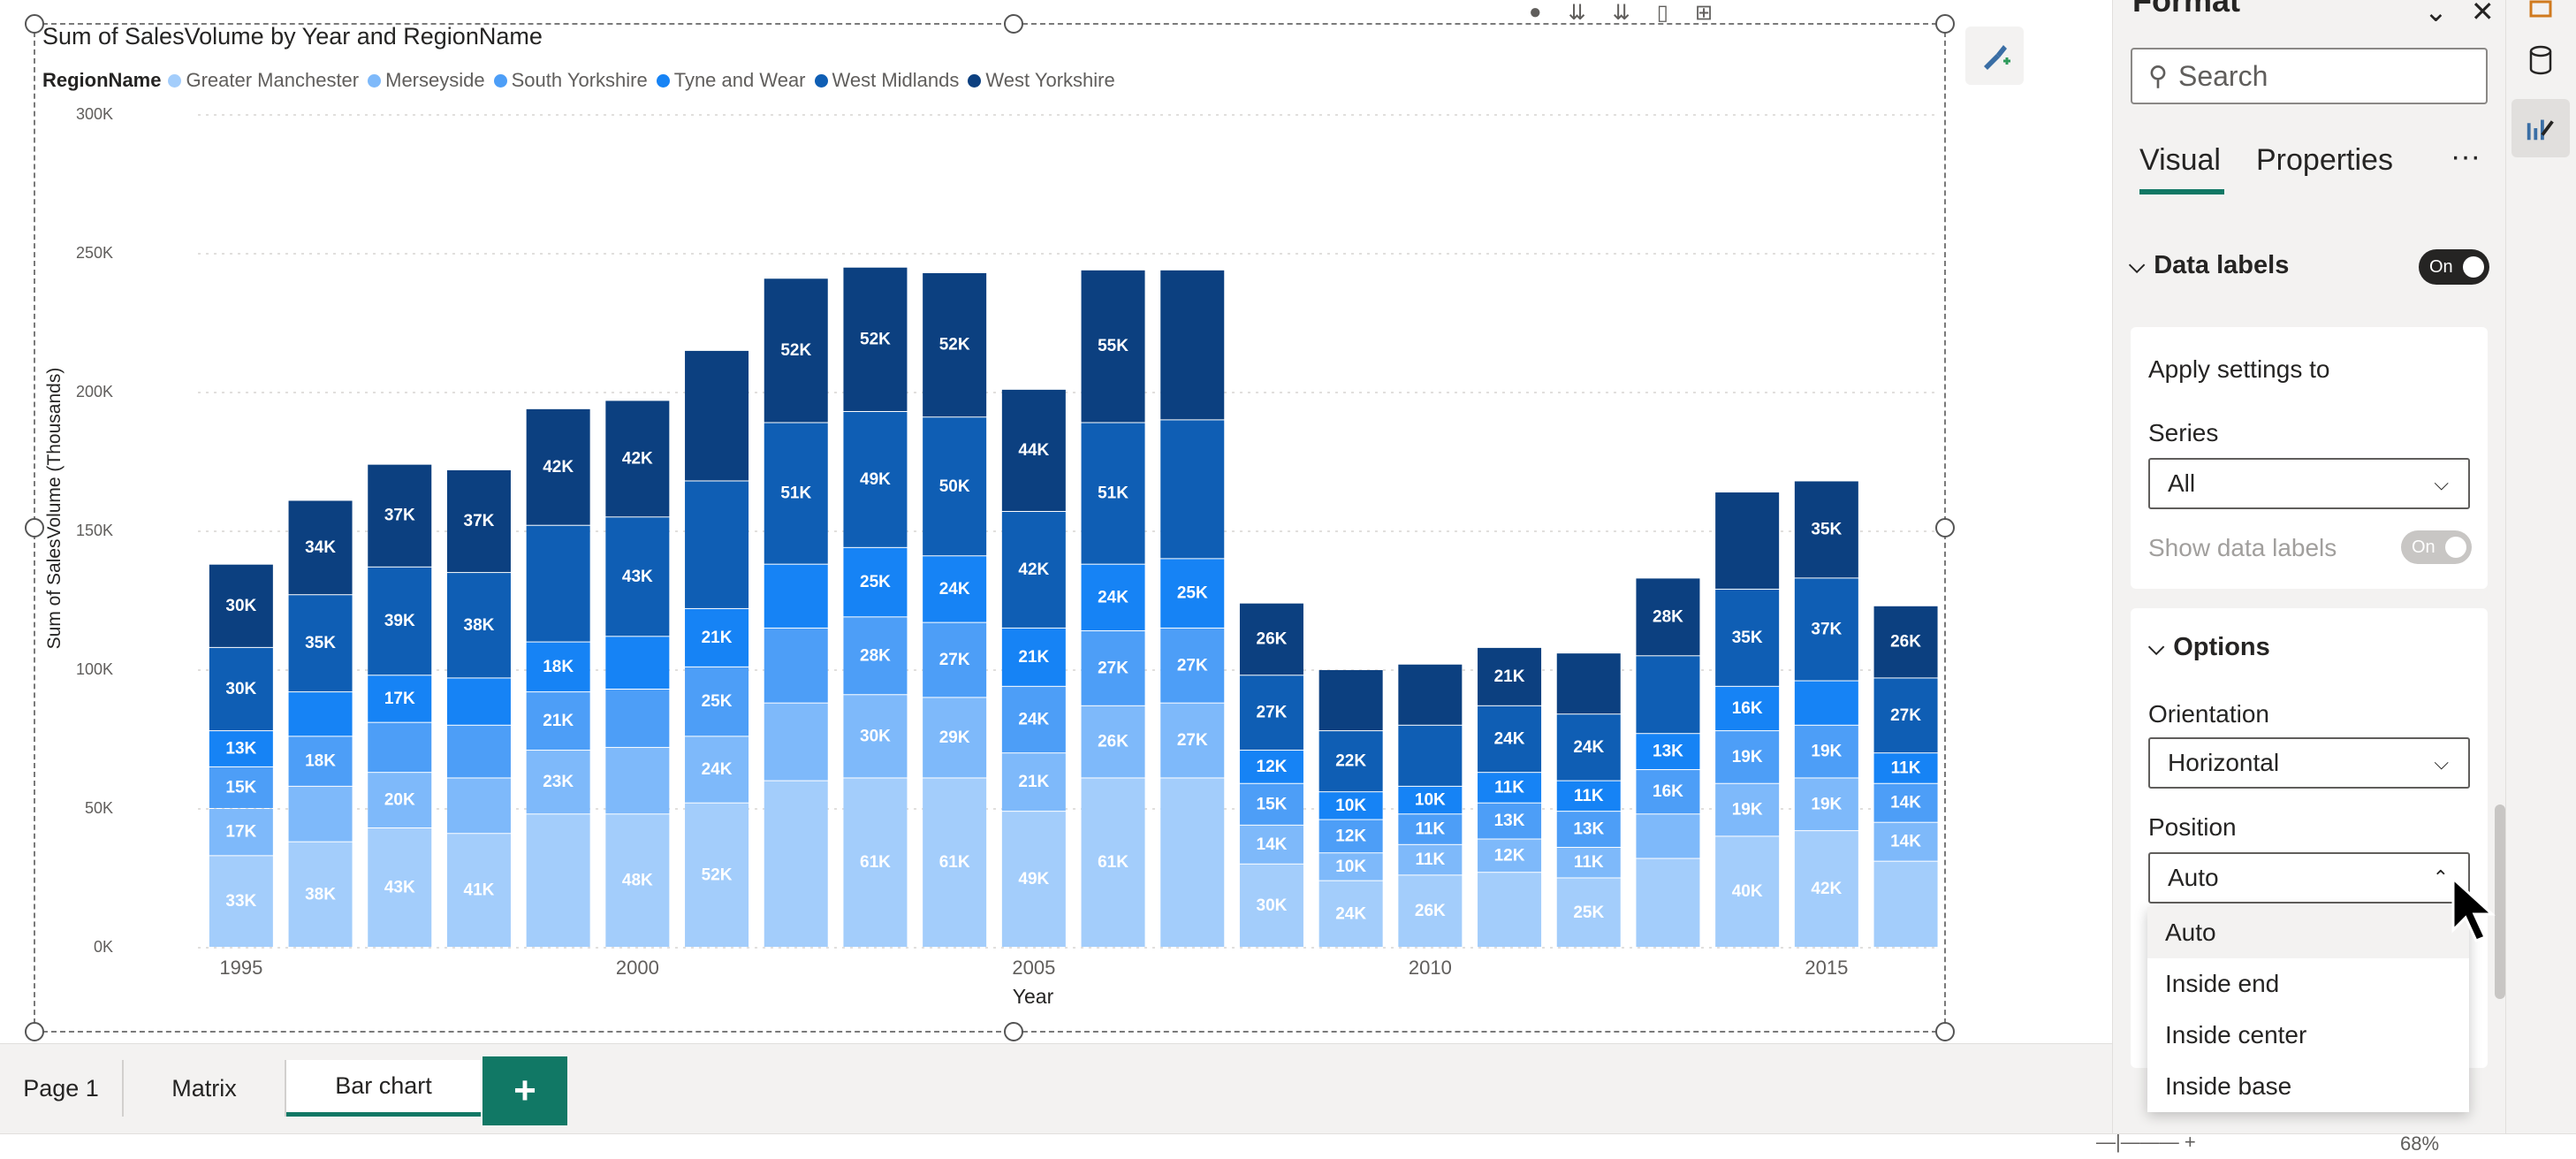 This screenshot has height=1159, width=2576. Describe the element at coordinates (1945, 1031) in the screenshot. I see `resize-handle-bottom-right` at that location.